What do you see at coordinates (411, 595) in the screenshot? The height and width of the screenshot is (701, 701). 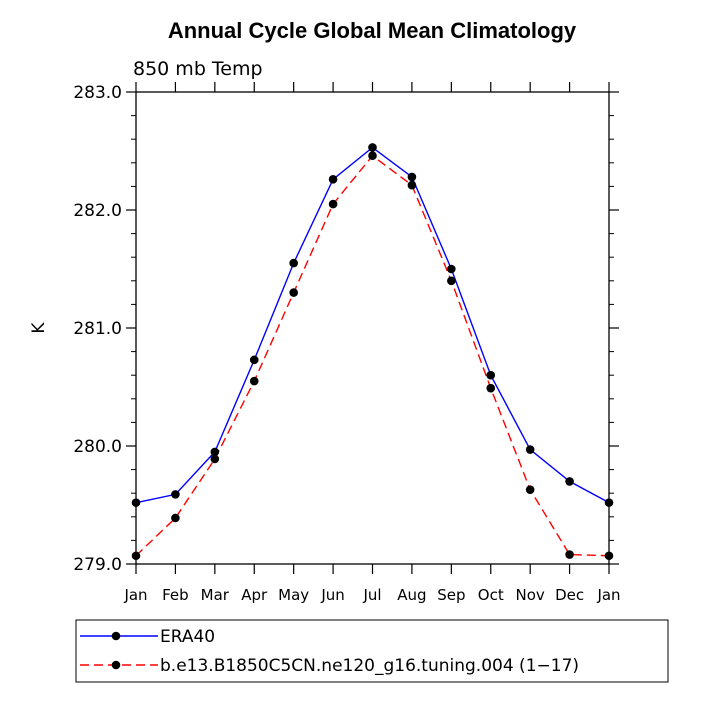 I see `x-tick-label: Aug` at bounding box center [411, 595].